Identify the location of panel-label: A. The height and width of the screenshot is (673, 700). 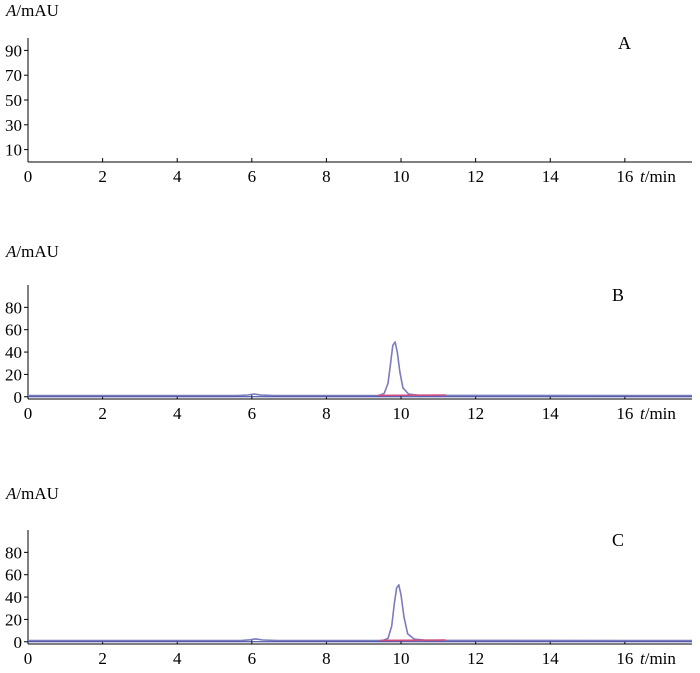
(624, 43).